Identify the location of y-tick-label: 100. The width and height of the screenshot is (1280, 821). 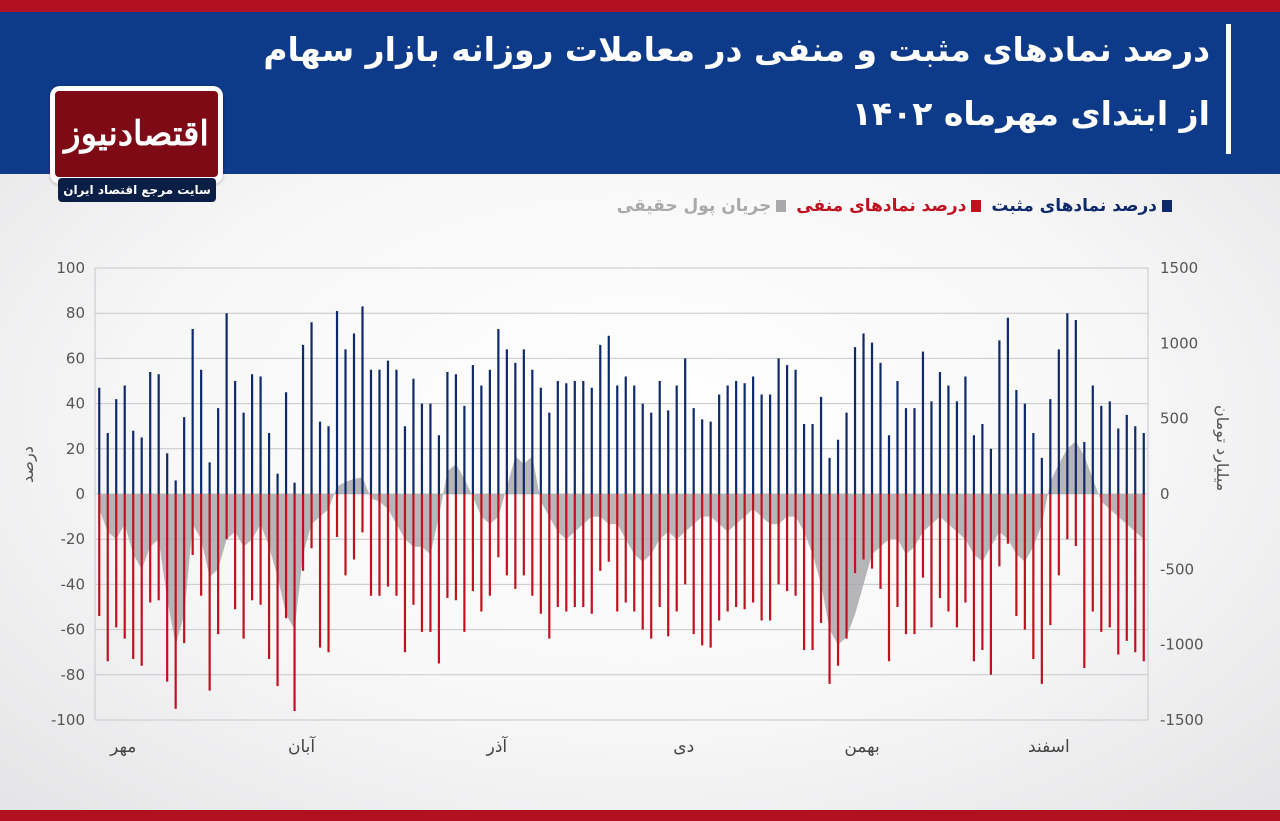
(70, 268).